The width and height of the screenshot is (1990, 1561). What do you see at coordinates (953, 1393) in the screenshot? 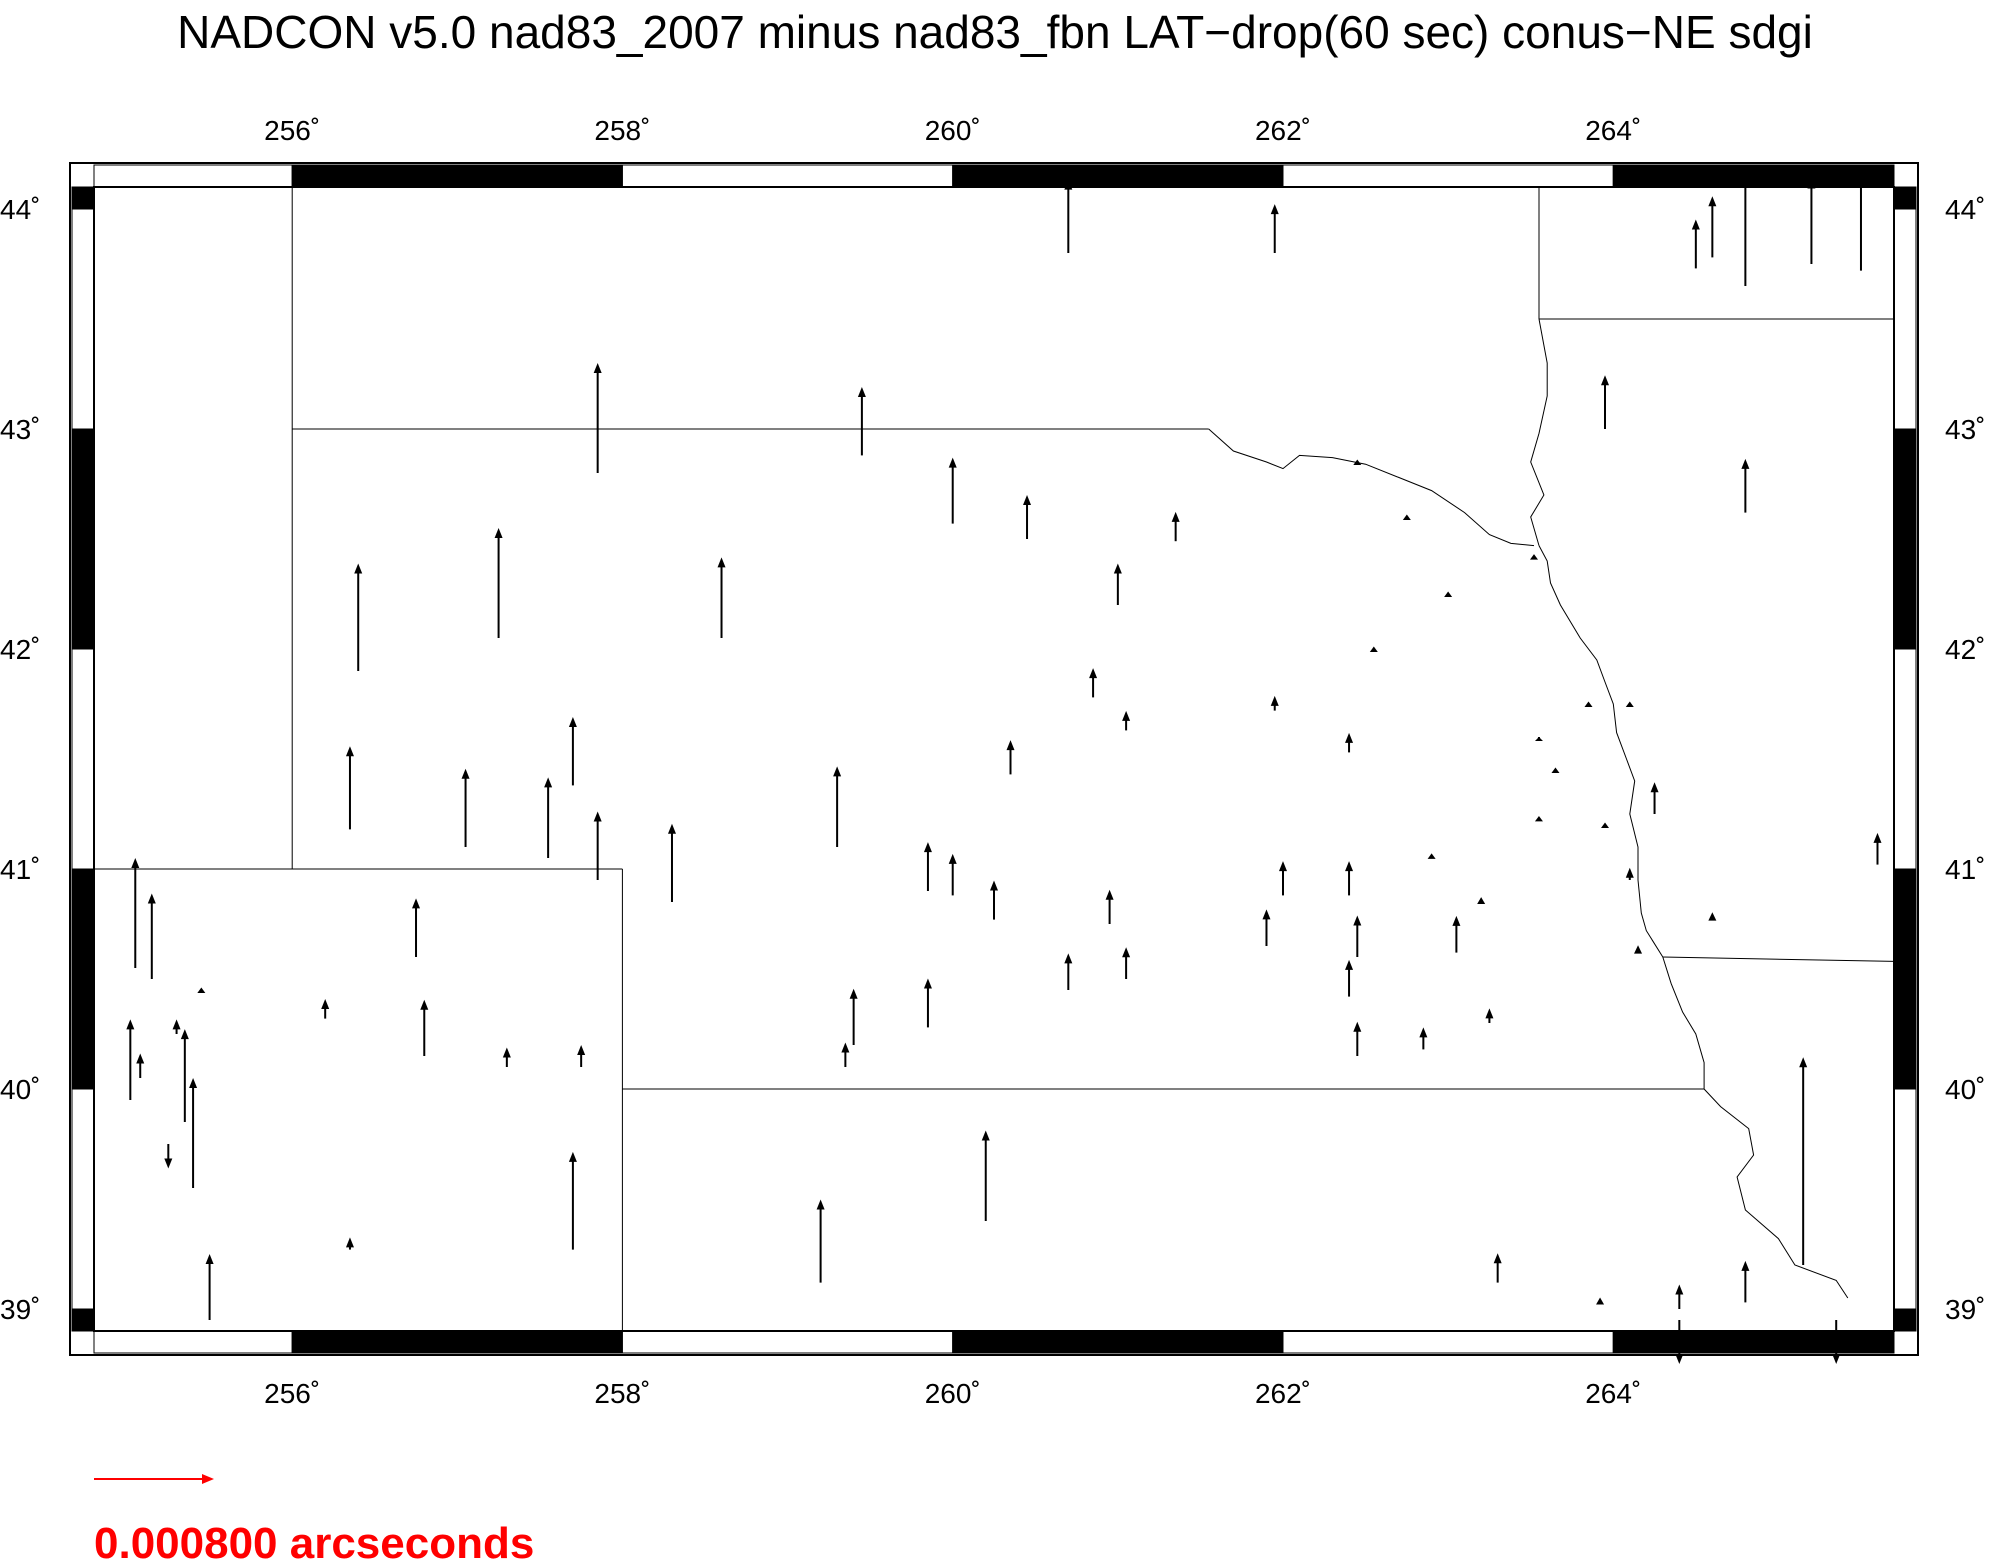
I see `lon-label-bottom: 260˚` at bounding box center [953, 1393].